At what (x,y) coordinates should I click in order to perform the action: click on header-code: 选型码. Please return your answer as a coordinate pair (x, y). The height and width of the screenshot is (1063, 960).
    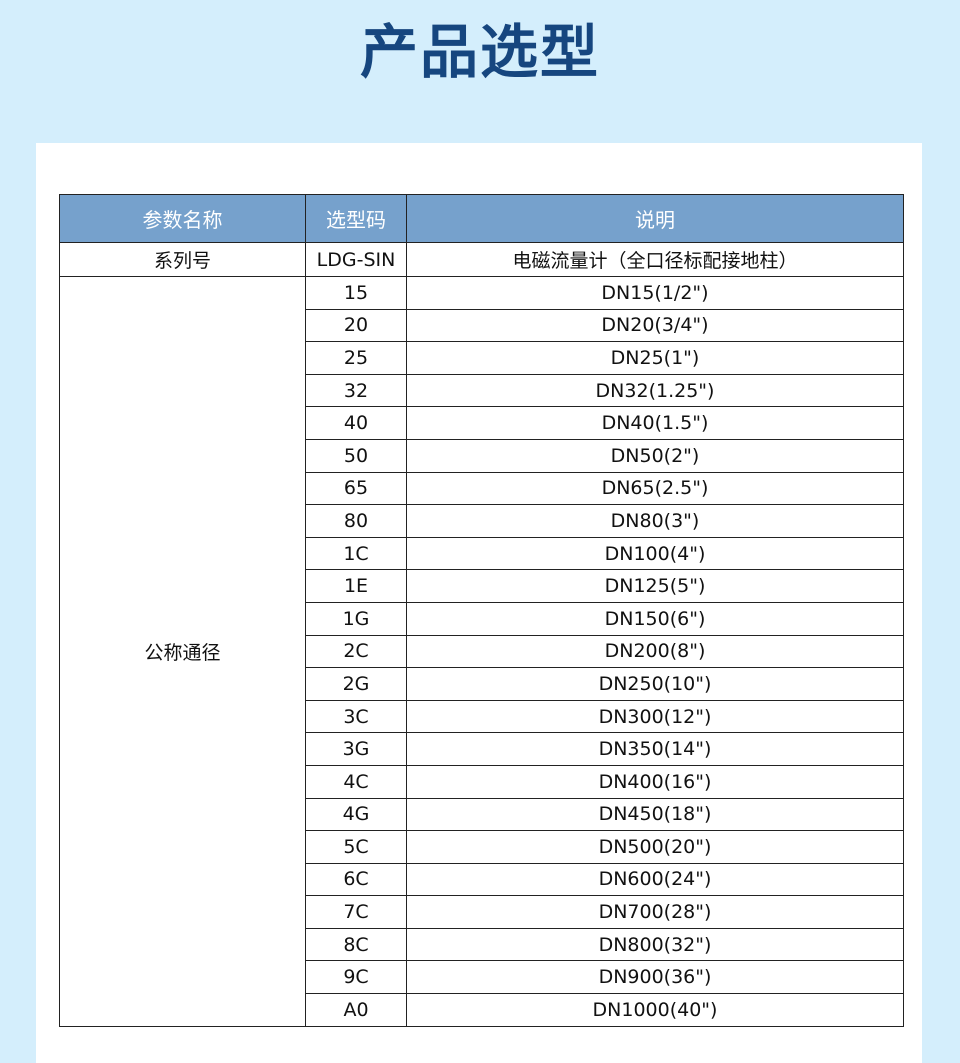
    Looking at the image, I should click on (356, 218).